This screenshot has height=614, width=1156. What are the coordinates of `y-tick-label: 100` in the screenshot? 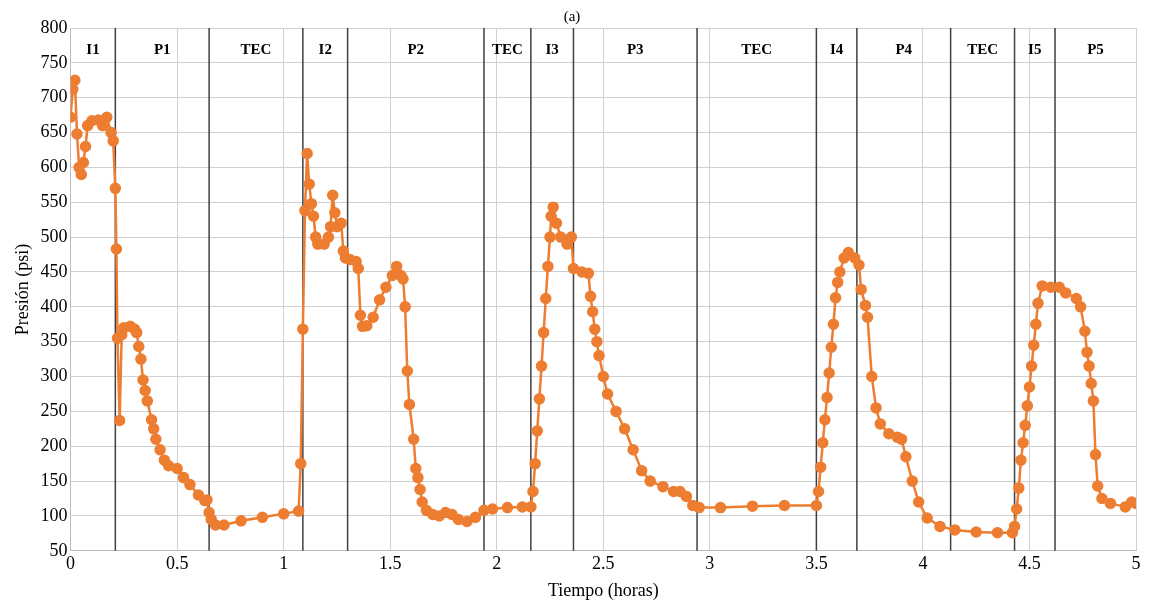 It's located at (54, 514).